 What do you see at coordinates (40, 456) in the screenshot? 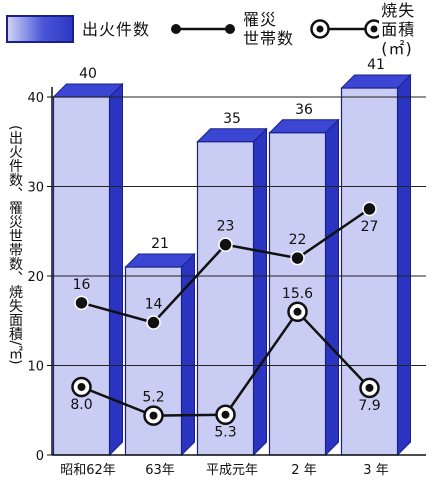
I see `y-tick-label: 0` at bounding box center [40, 456].